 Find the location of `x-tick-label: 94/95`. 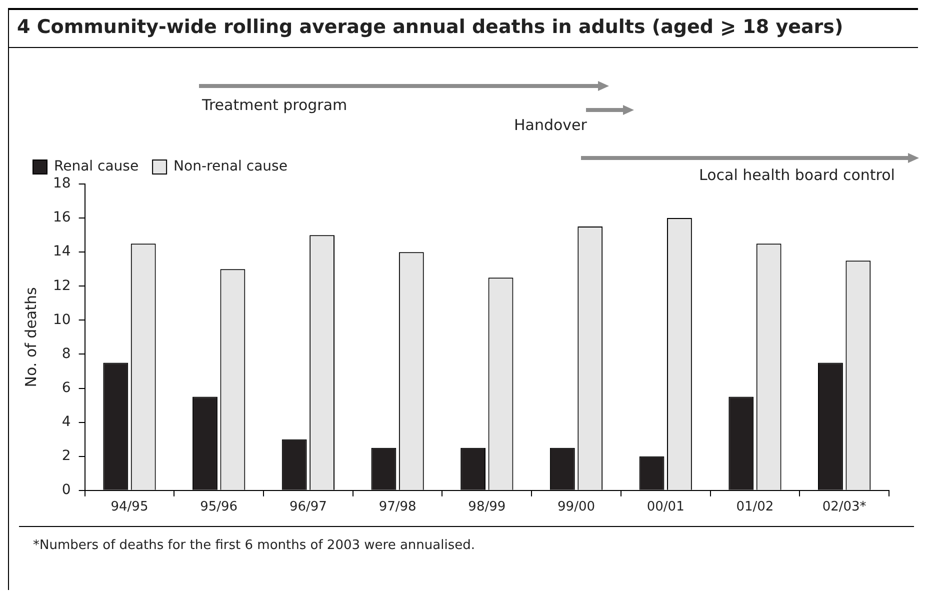

x-tick-label: 94/95 is located at coordinates (129, 507).